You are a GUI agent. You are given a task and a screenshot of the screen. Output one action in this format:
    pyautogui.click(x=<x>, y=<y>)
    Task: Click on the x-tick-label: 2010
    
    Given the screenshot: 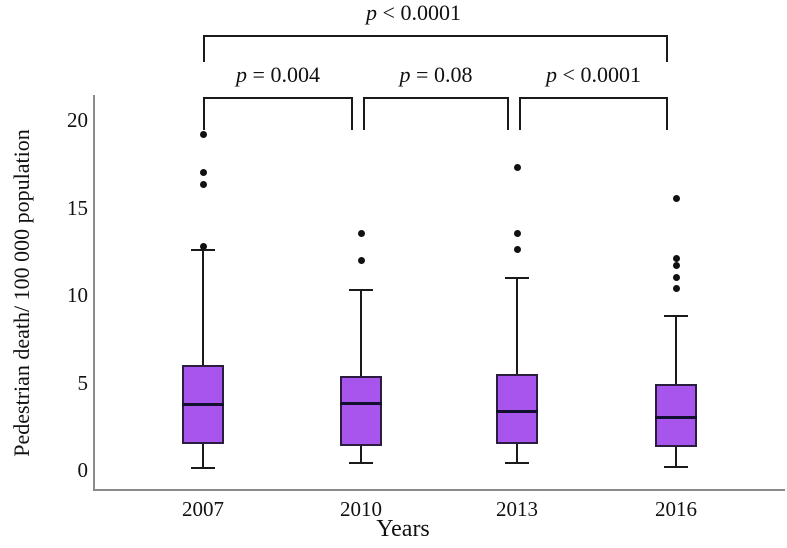 What is the action you would take?
    pyautogui.click(x=361, y=509)
    